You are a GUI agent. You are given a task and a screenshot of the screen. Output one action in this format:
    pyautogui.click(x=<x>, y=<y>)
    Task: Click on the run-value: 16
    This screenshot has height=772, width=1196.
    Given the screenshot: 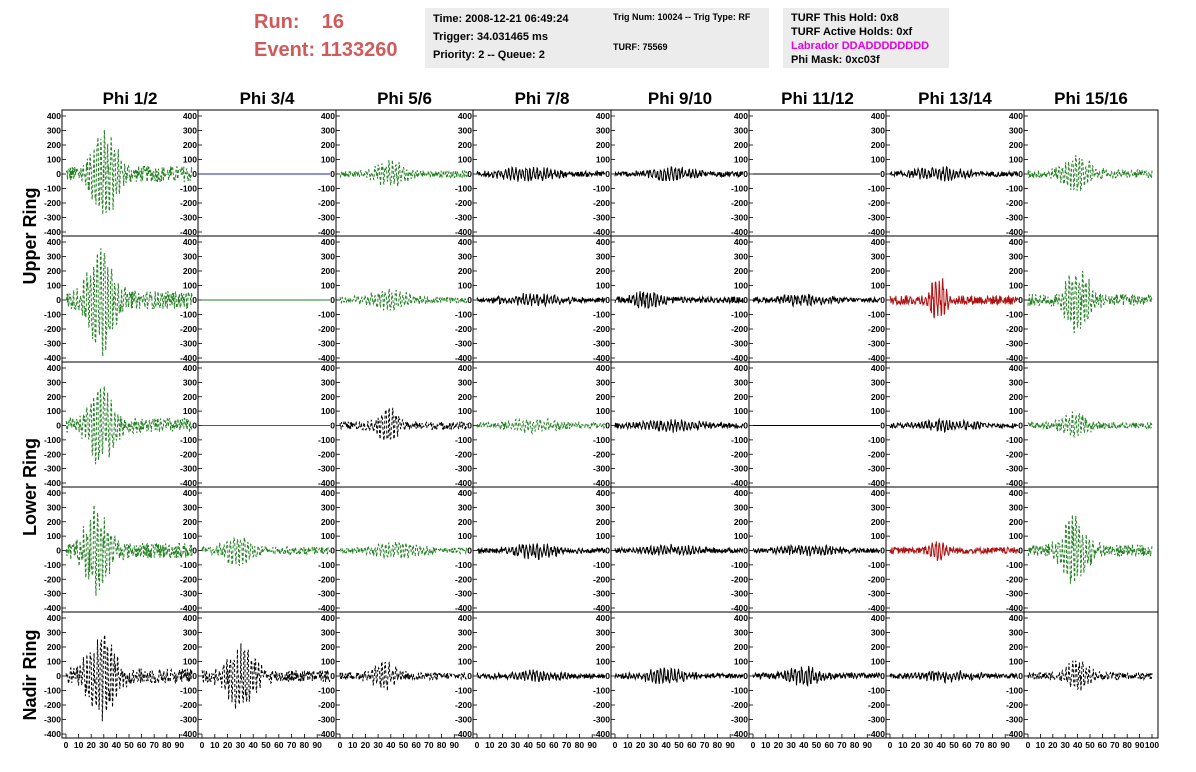 What is the action you would take?
    pyautogui.click(x=333, y=22)
    